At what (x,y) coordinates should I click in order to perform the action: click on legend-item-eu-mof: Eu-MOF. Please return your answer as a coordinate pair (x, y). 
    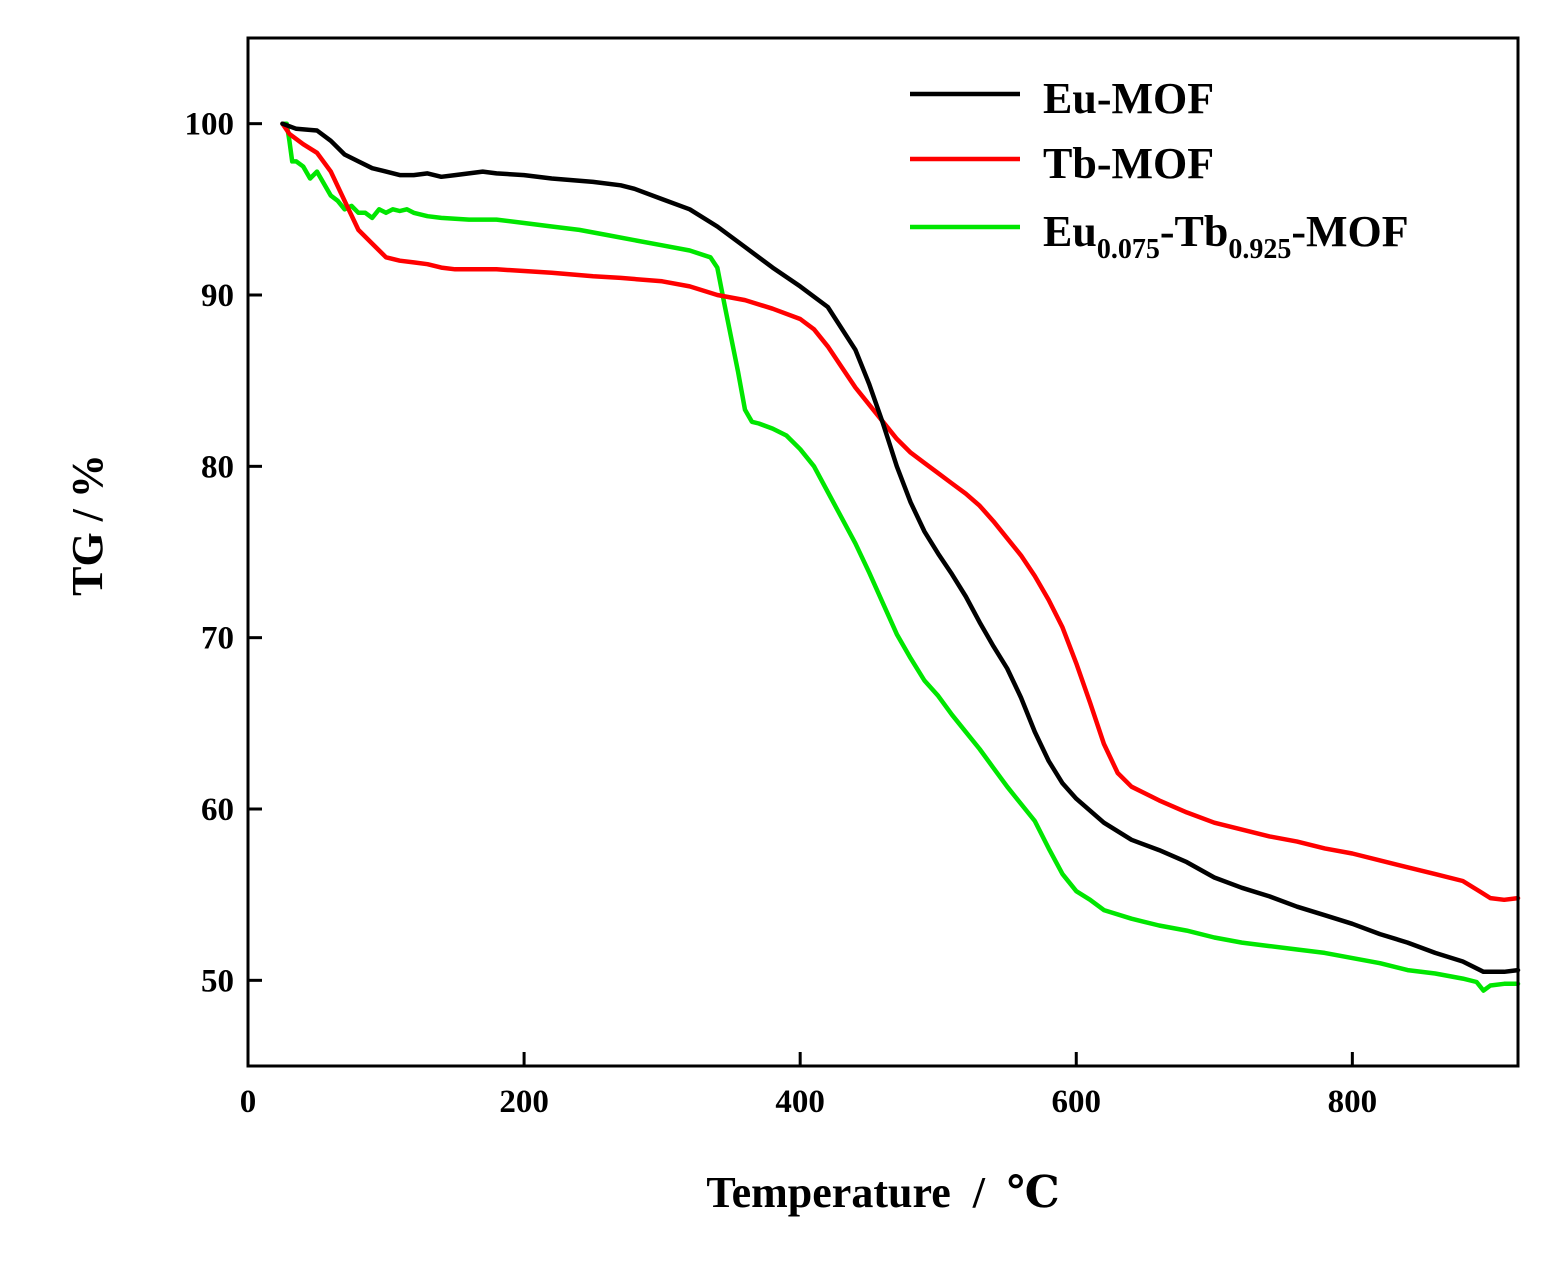
    Looking at the image, I should click on (1062, 98).